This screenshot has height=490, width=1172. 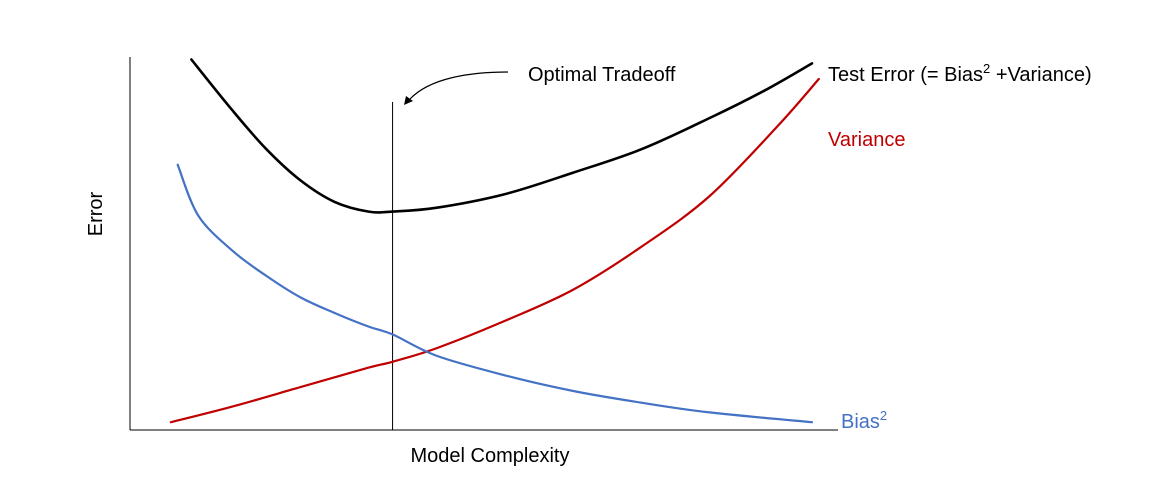 I want to click on bias-label-text: Bias, so click(x=860, y=422).